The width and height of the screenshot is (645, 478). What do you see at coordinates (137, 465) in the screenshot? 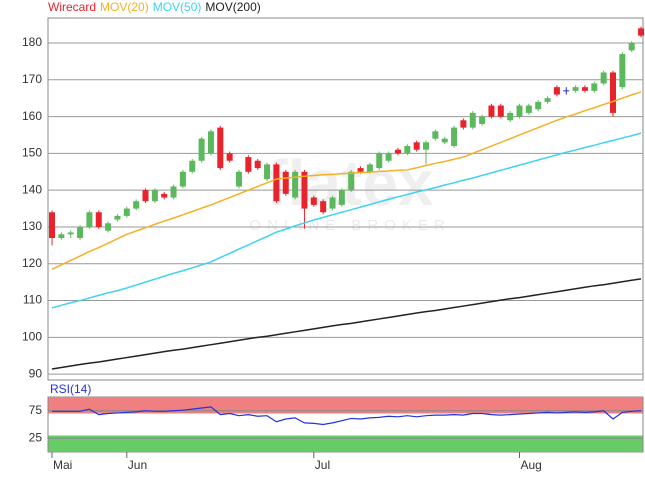
I see `x-tick-label: Jun` at bounding box center [137, 465].